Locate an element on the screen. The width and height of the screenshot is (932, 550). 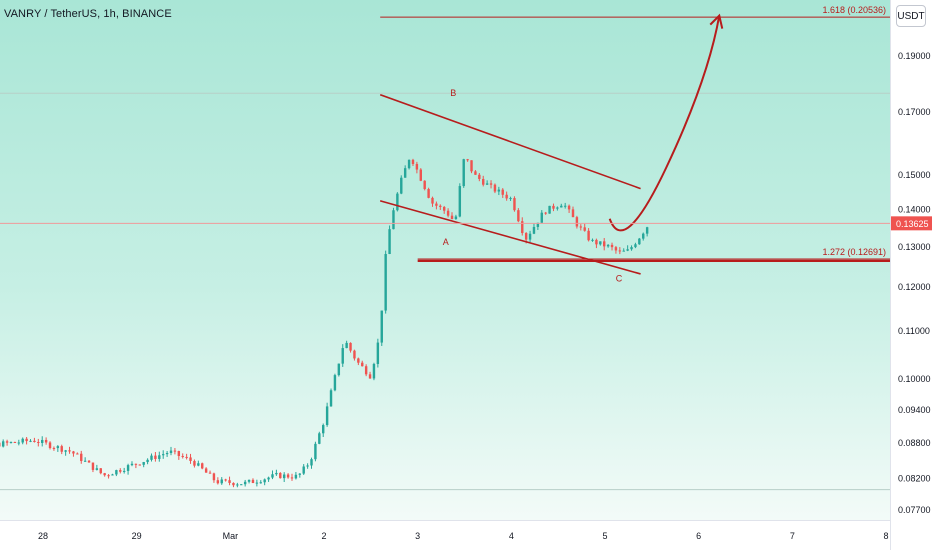
y-tick-label: 0.10000 is located at coordinates (914, 379).